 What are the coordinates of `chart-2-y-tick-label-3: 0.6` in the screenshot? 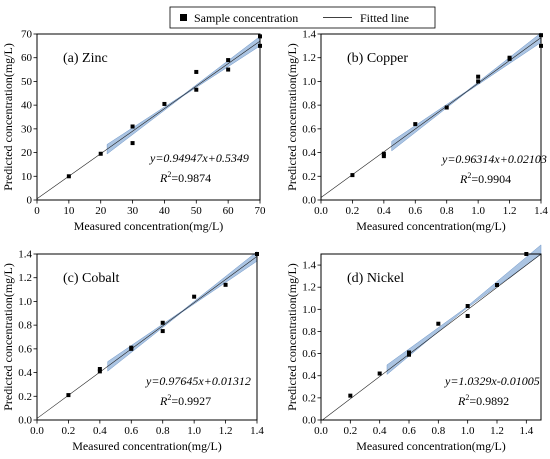 It's located at (25, 349).